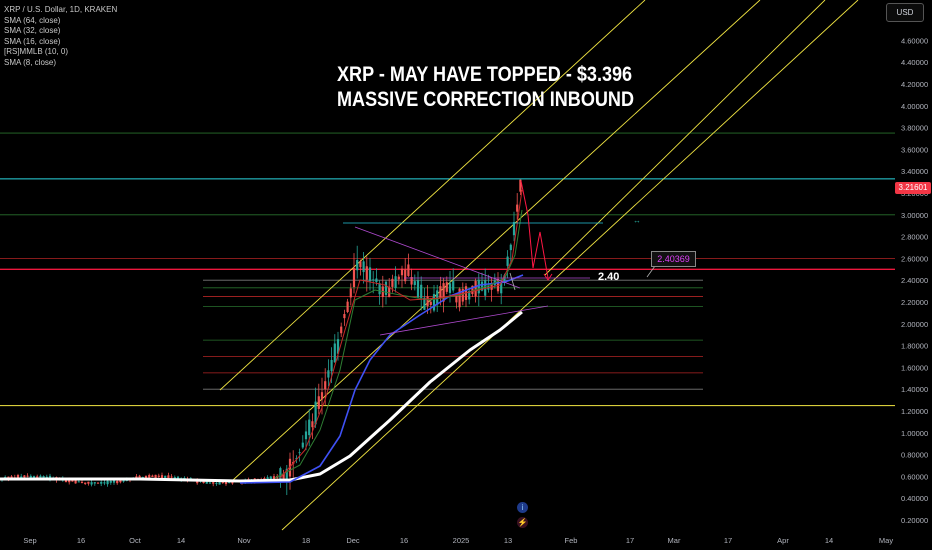 The height and width of the screenshot is (550, 932). What do you see at coordinates (728, 540) in the screenshot?
I see `x-tick-label: 17` at bounding box center [728, 540].